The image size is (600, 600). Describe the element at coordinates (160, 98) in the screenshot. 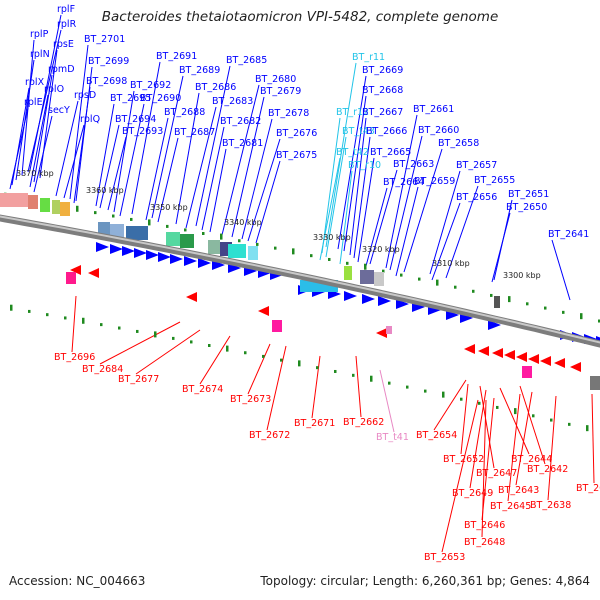

I see `forward-gene-label: BT_2690` at that location.